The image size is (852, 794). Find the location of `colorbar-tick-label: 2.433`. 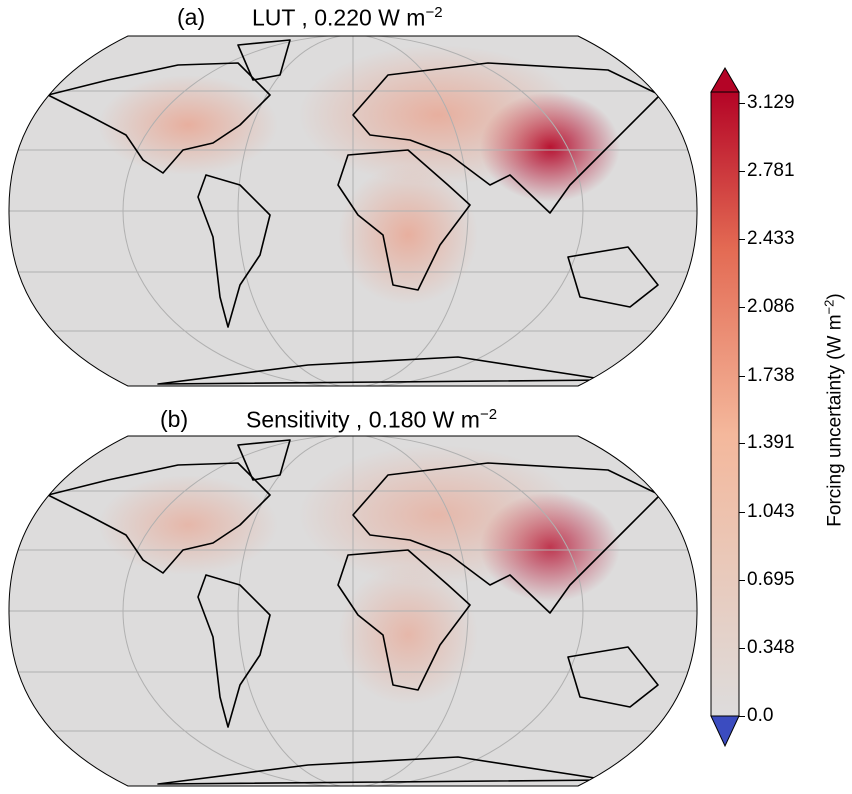

colorbar-tick-label: 2.433 is located at coordinates (771, 239).